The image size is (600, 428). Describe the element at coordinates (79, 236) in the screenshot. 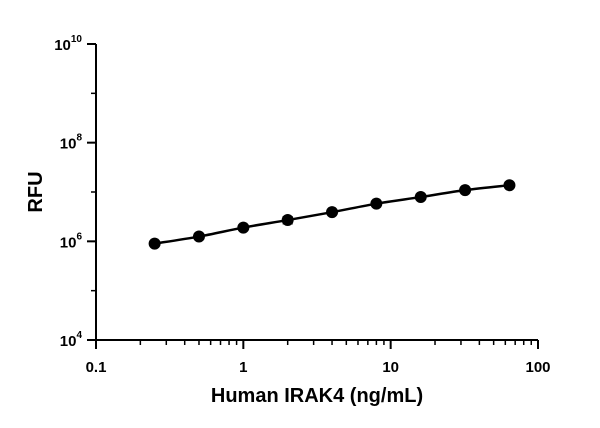

I see `y-tick-exponent: 6` at that location.